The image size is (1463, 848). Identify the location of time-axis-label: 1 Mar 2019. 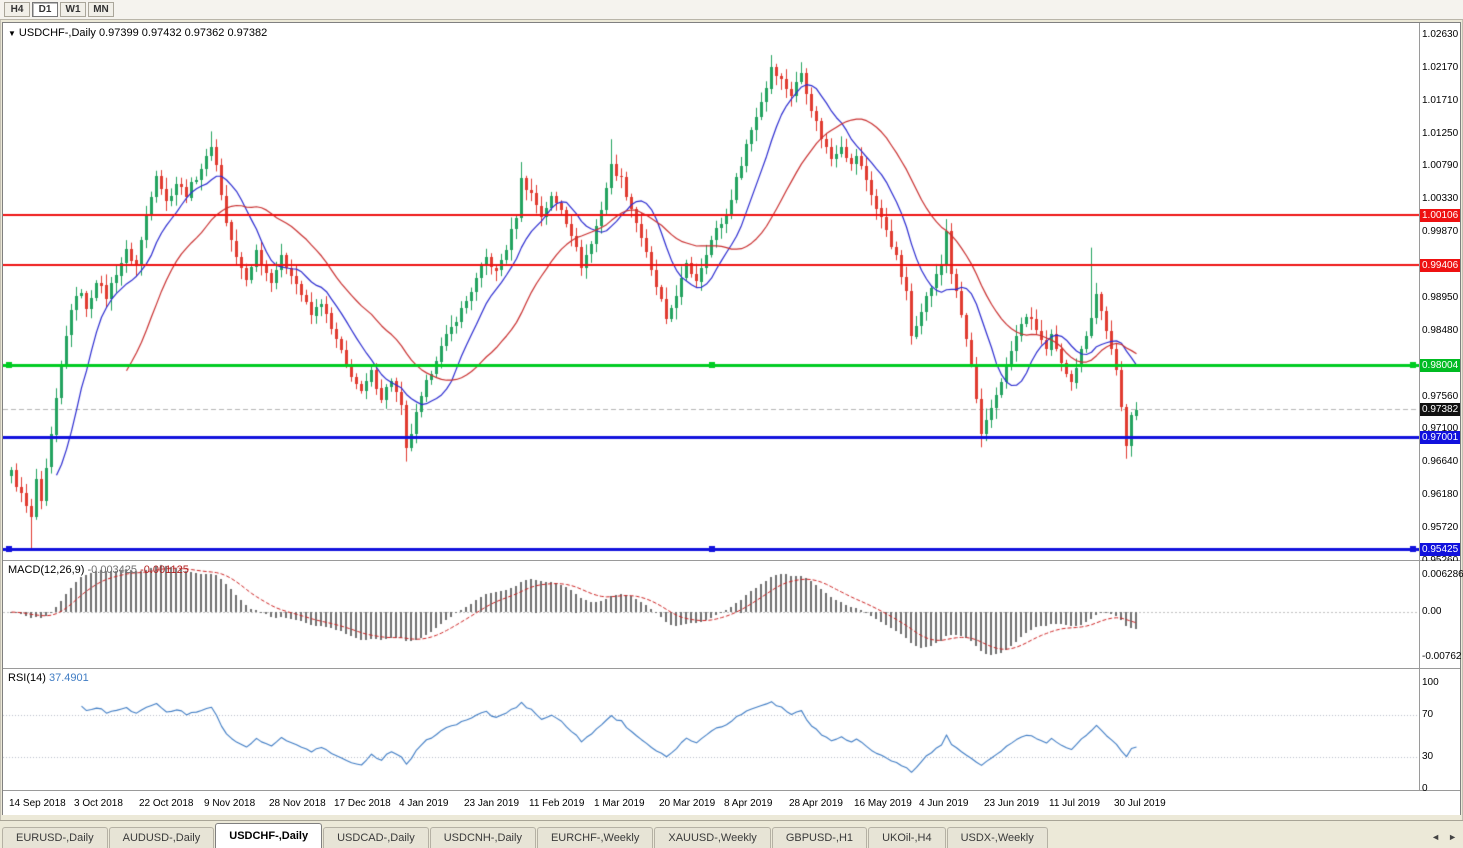
(619, 803).